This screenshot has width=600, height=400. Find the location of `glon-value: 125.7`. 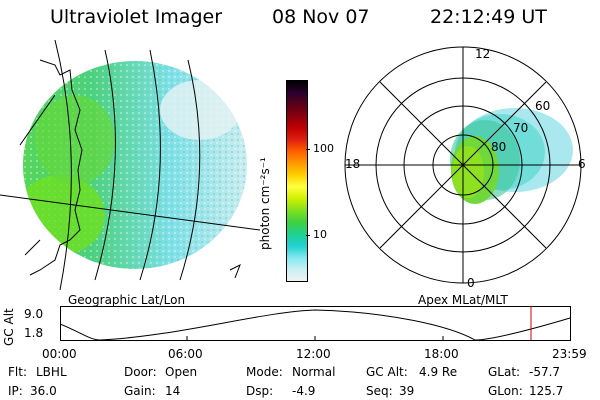

glon-value: 125.7 is located at coordinates (546, 391).